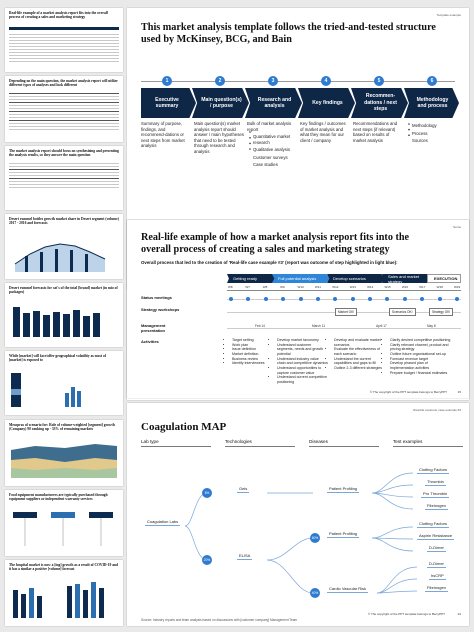  What do you see at coordinates (441, 312) in the screenshot?
I see `milestone-box: Strategy OK!` at bounding box center [441, 312].